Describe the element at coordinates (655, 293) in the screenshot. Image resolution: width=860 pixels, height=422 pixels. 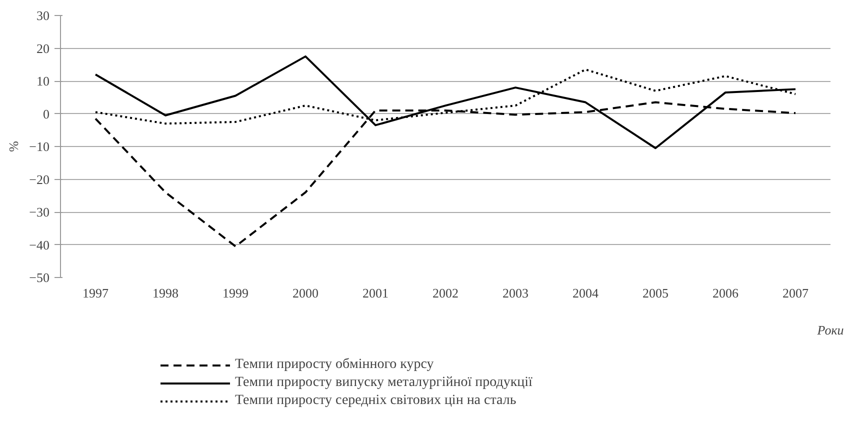
I see `x-tick-label: 2005` at that location.